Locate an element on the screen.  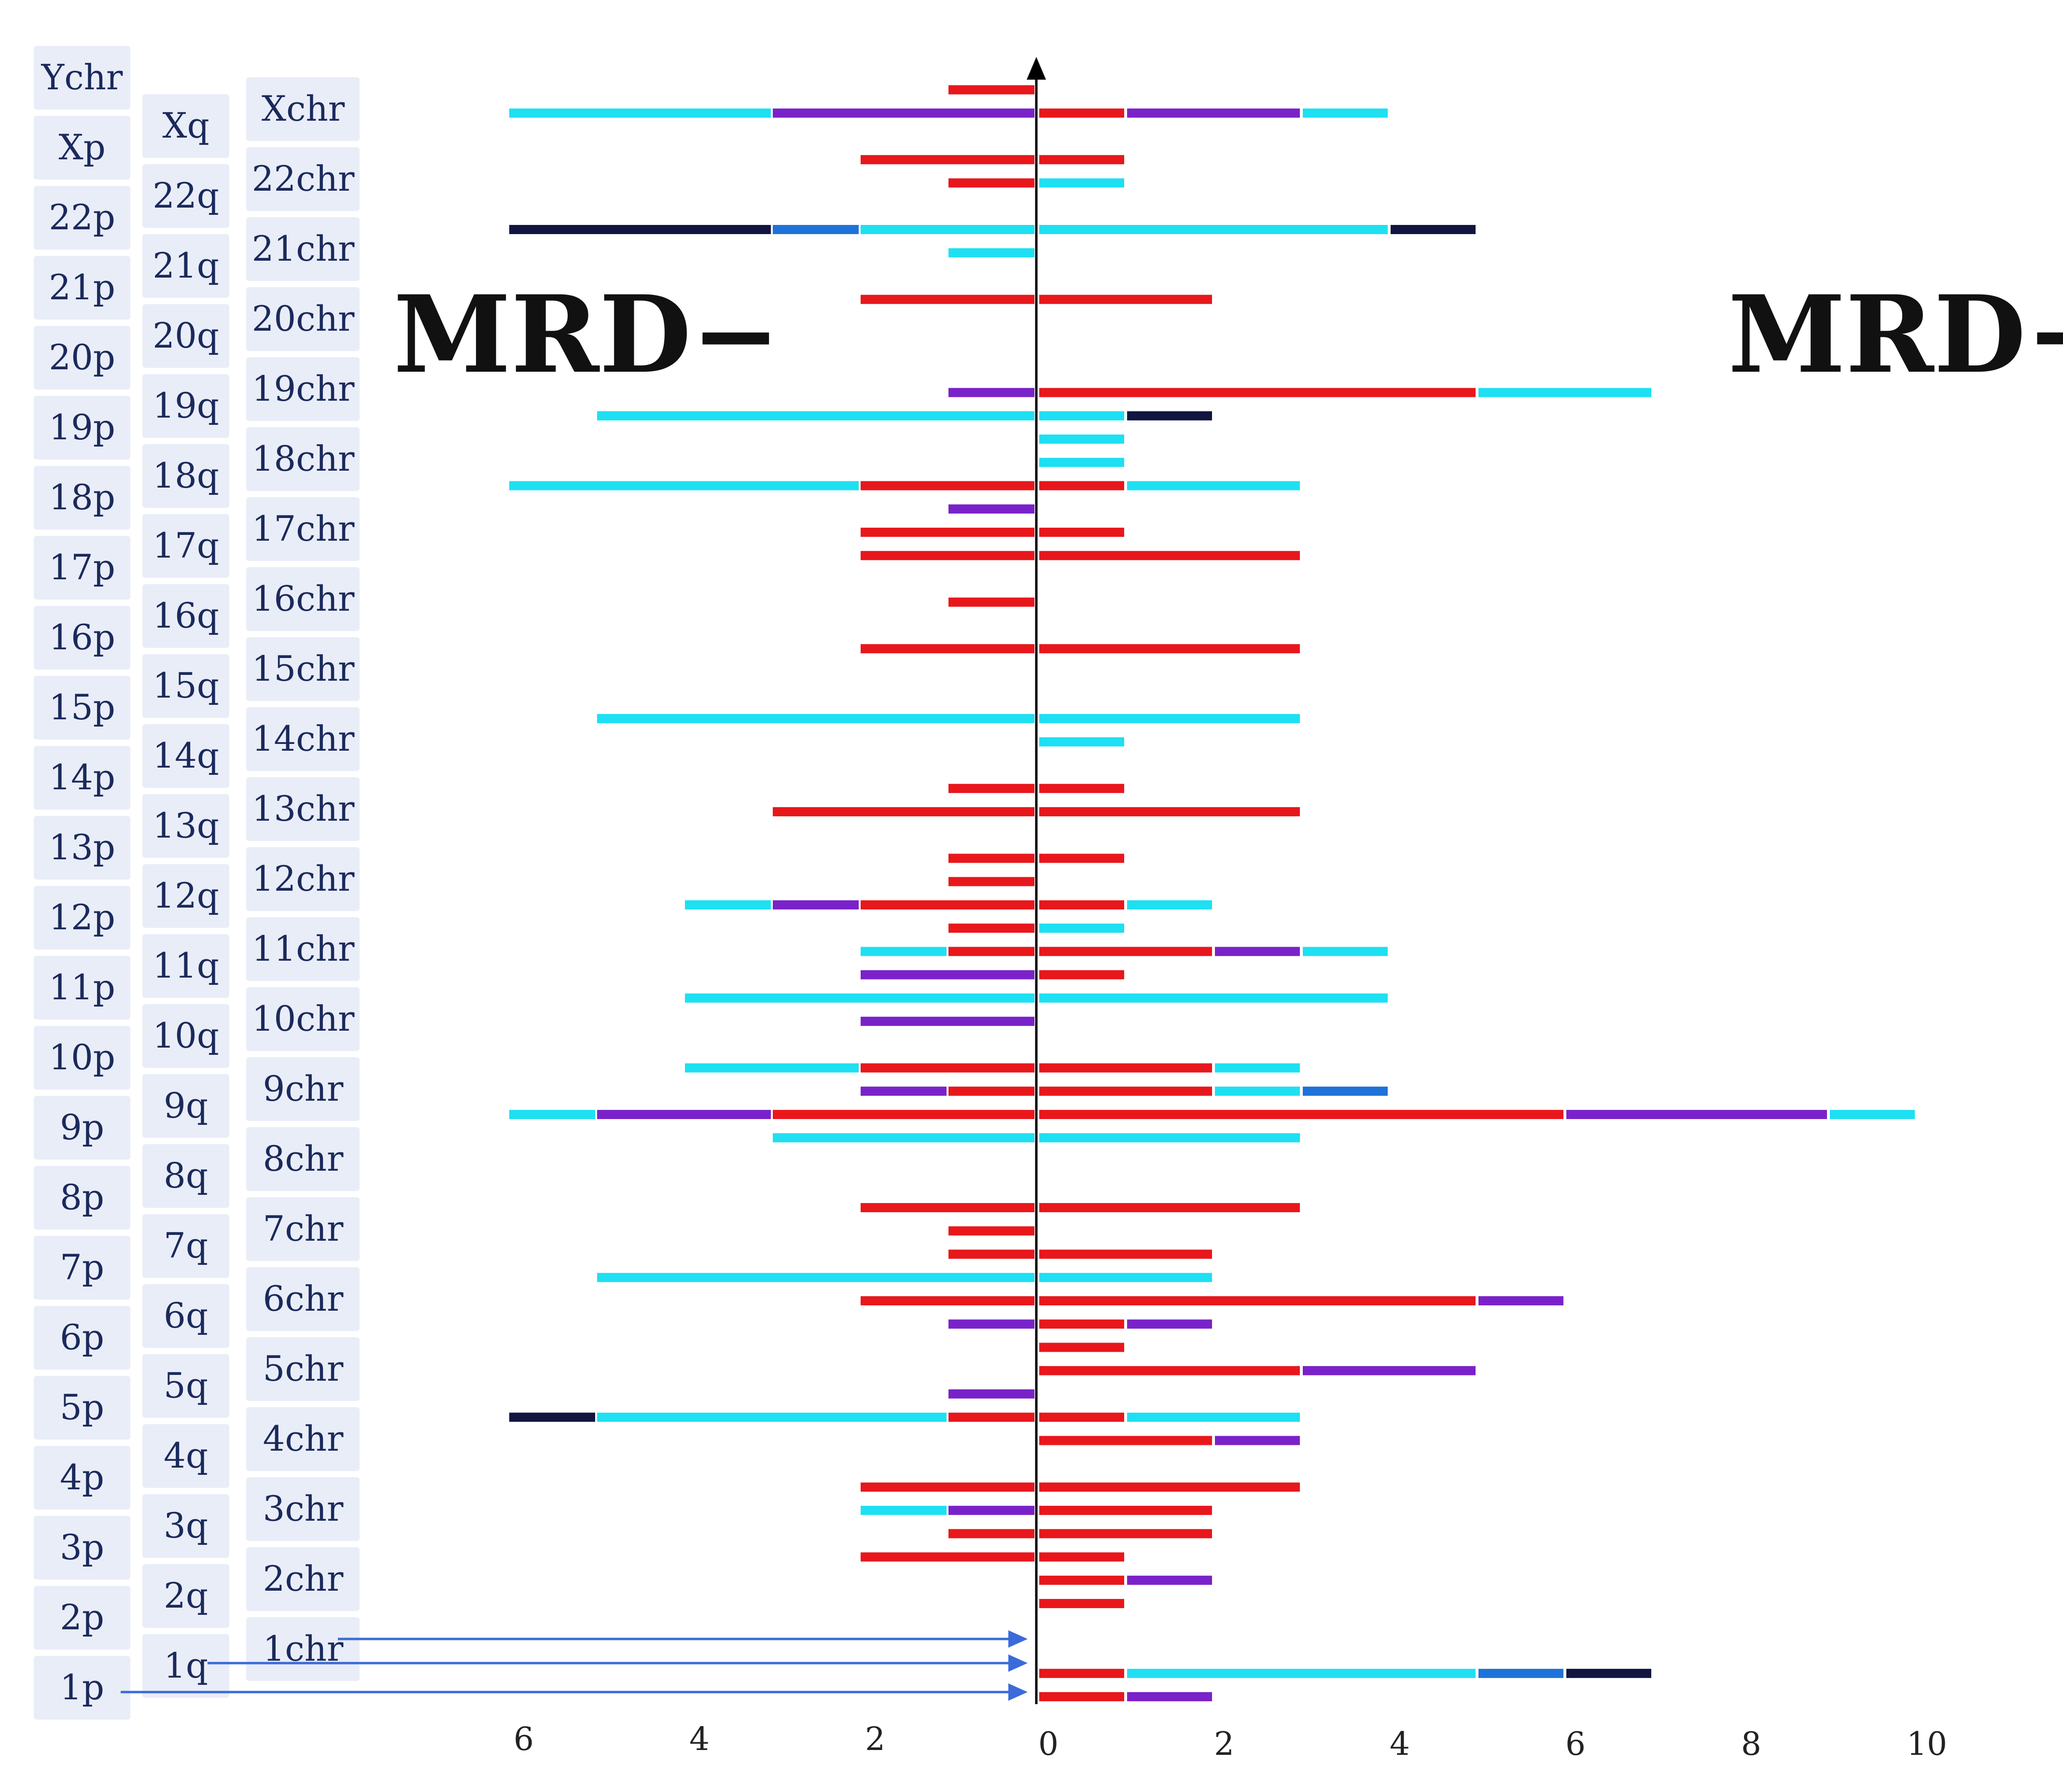
p_arm-label: 12p is located at coordinates (82, 918).